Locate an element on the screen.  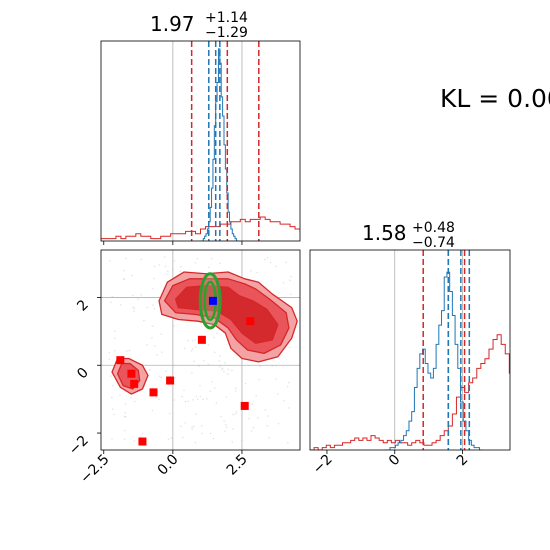
marginal-x-frame is located at coordinates (200, 141).